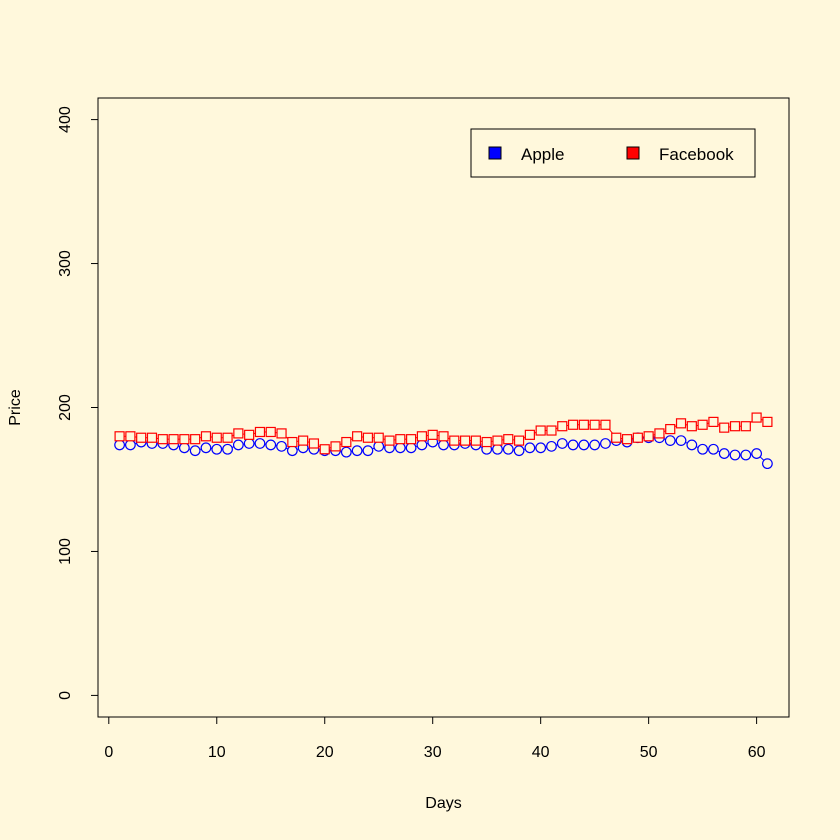 Image resolution: width=840 pixels, height=840 pixels. Describe the element at coordinates (325, 752) in the screenshot. I see `x-tick-label: 20` at that location.